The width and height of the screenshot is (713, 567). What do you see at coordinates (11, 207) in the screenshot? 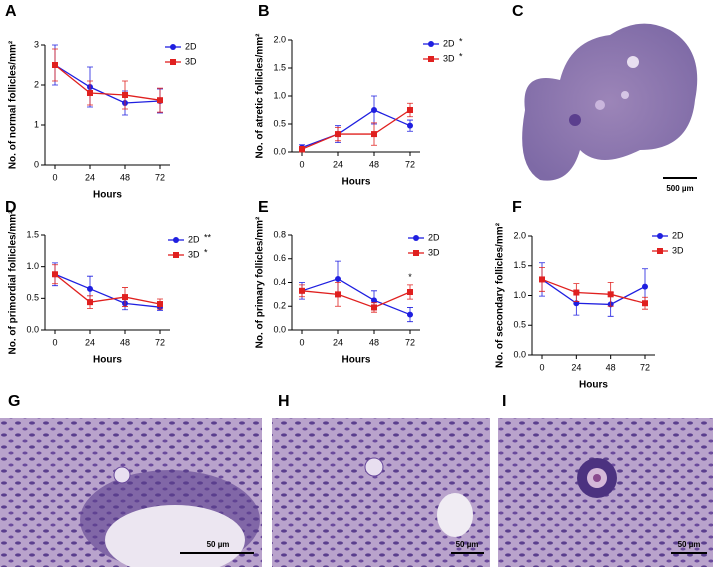
I see `panel-label: D` at bounding box center [11, 207].